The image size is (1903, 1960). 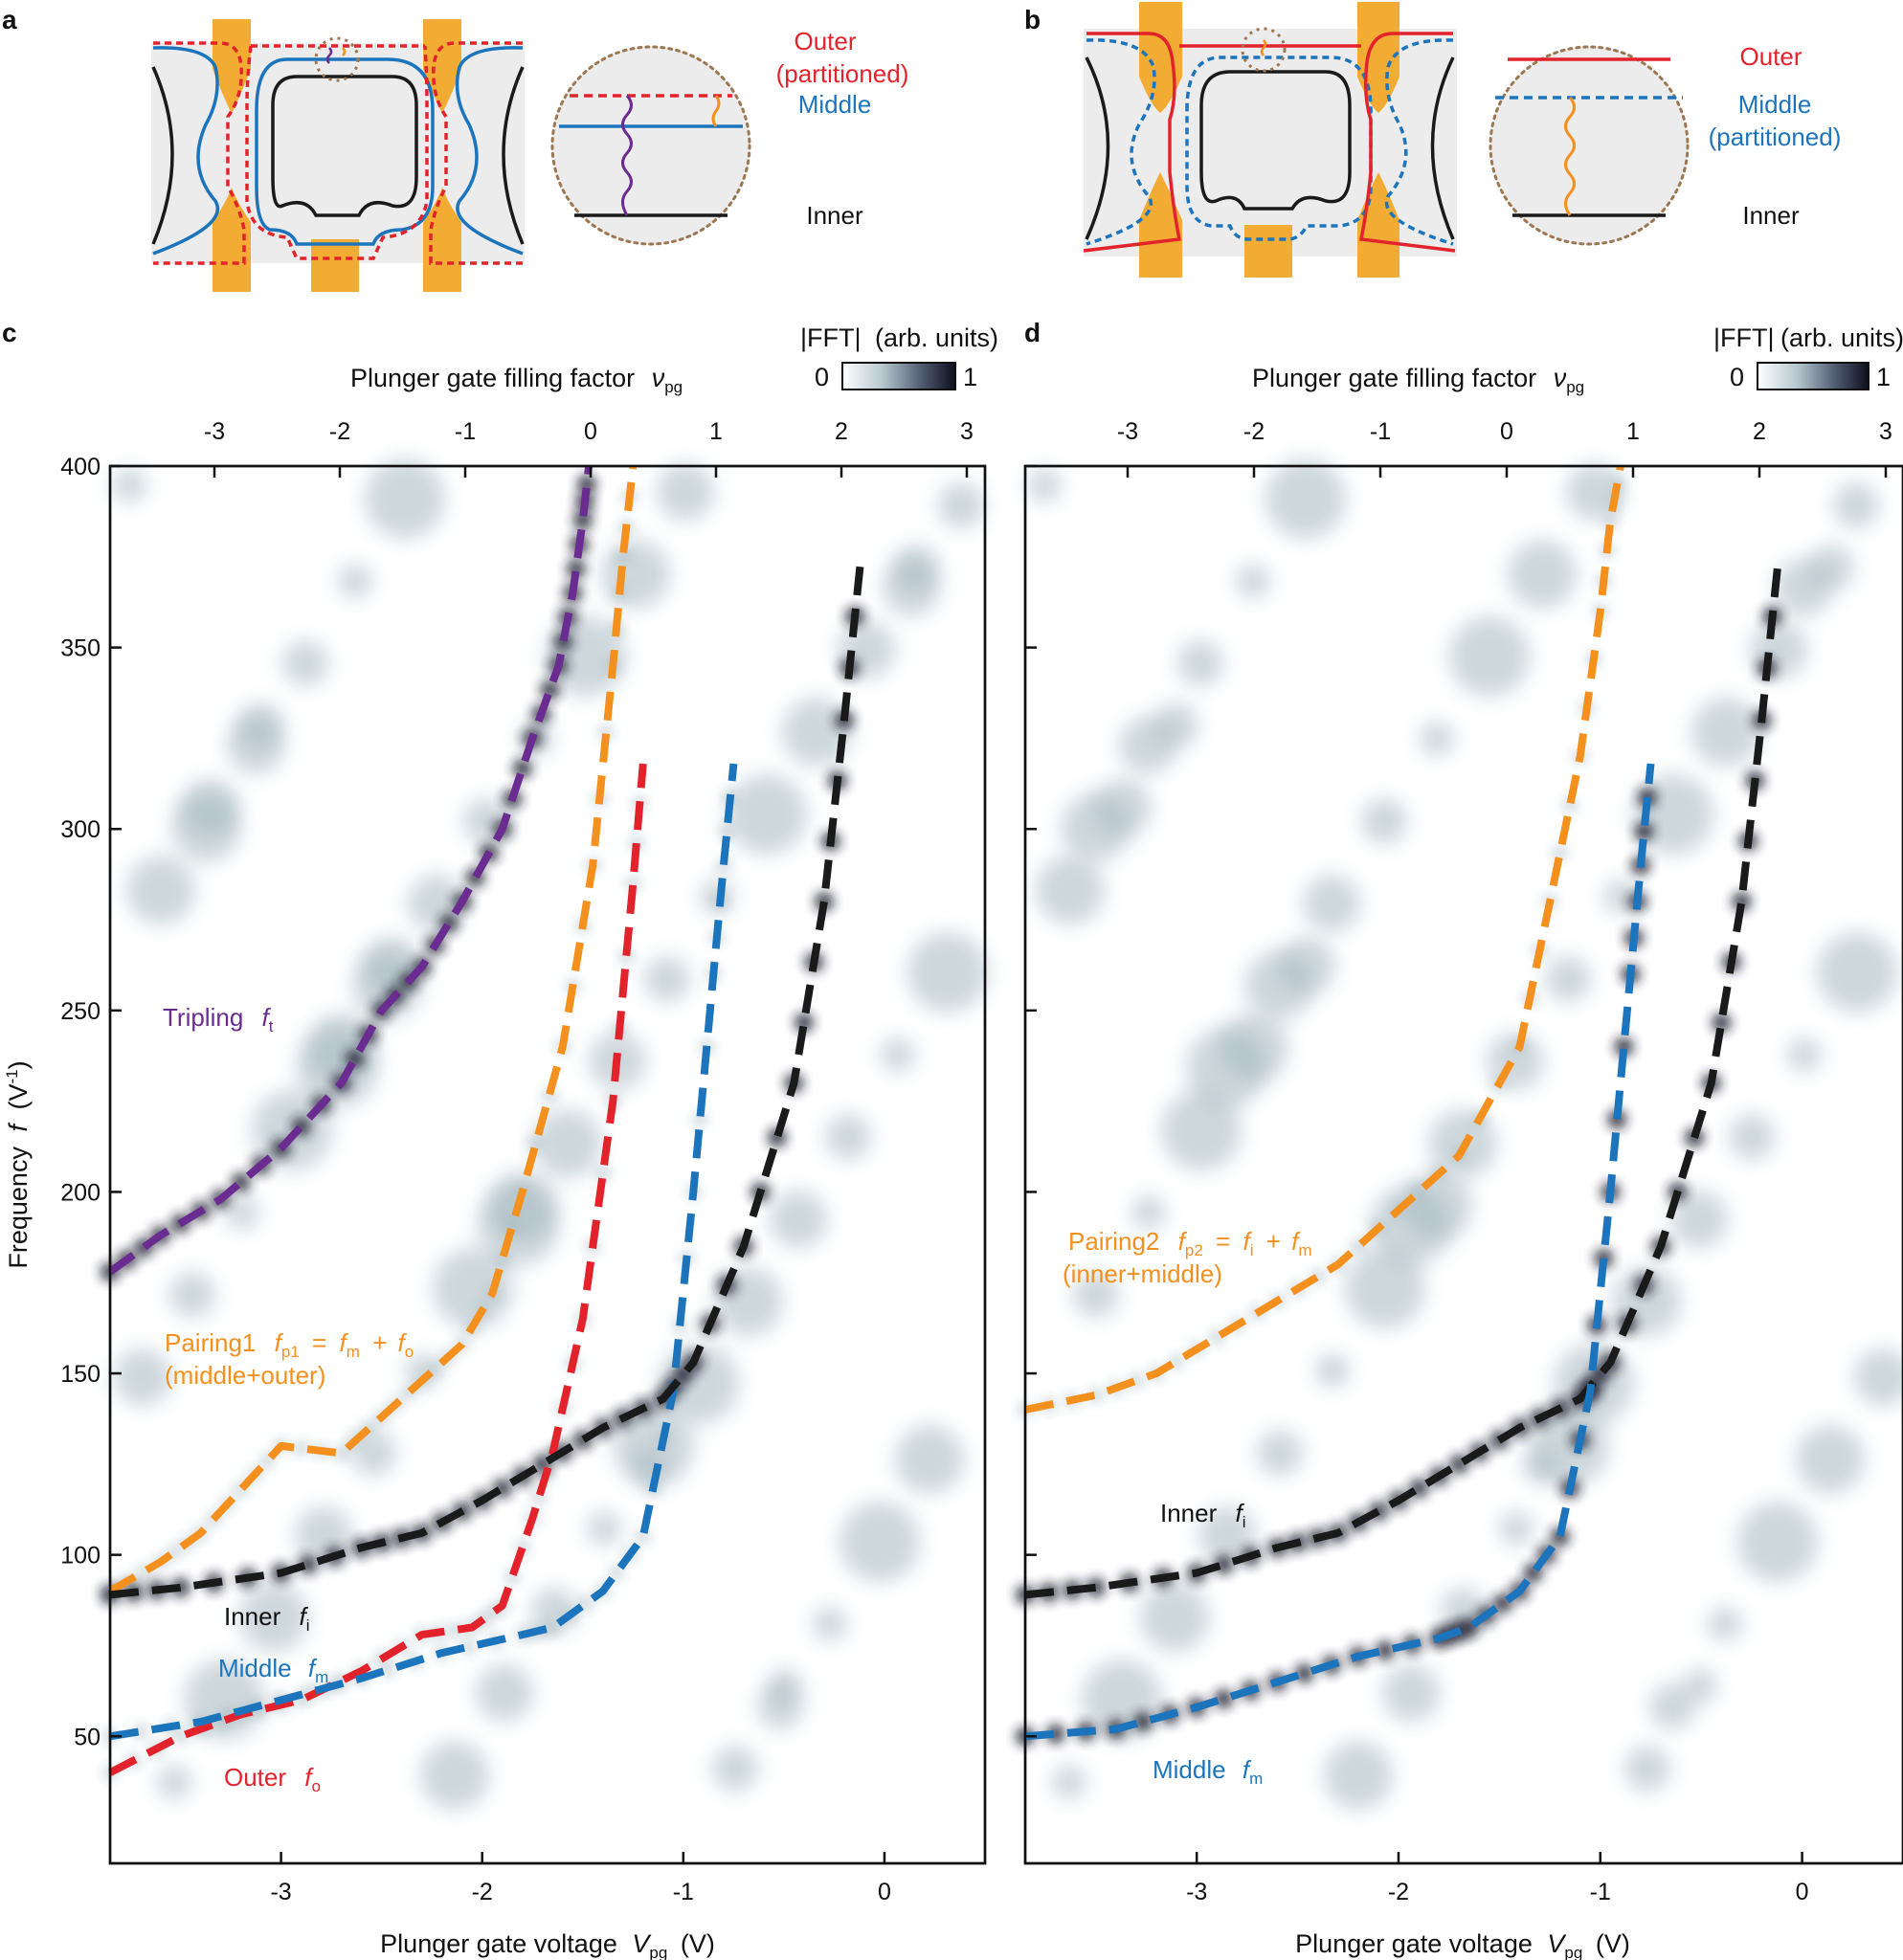 What do you see at coordinates (898, 376) in the screenshot?
I see `colorbar-c-gradient` at bounding box center [898, 376].